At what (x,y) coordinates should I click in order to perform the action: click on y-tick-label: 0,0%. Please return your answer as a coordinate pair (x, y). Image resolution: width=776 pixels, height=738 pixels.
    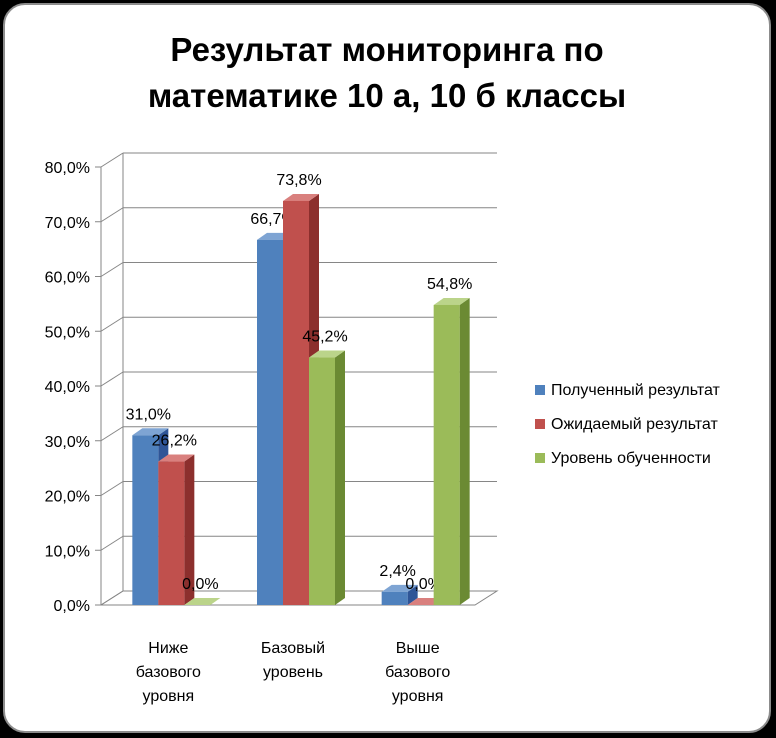
    Looking at the image, I should click on (72, 606).